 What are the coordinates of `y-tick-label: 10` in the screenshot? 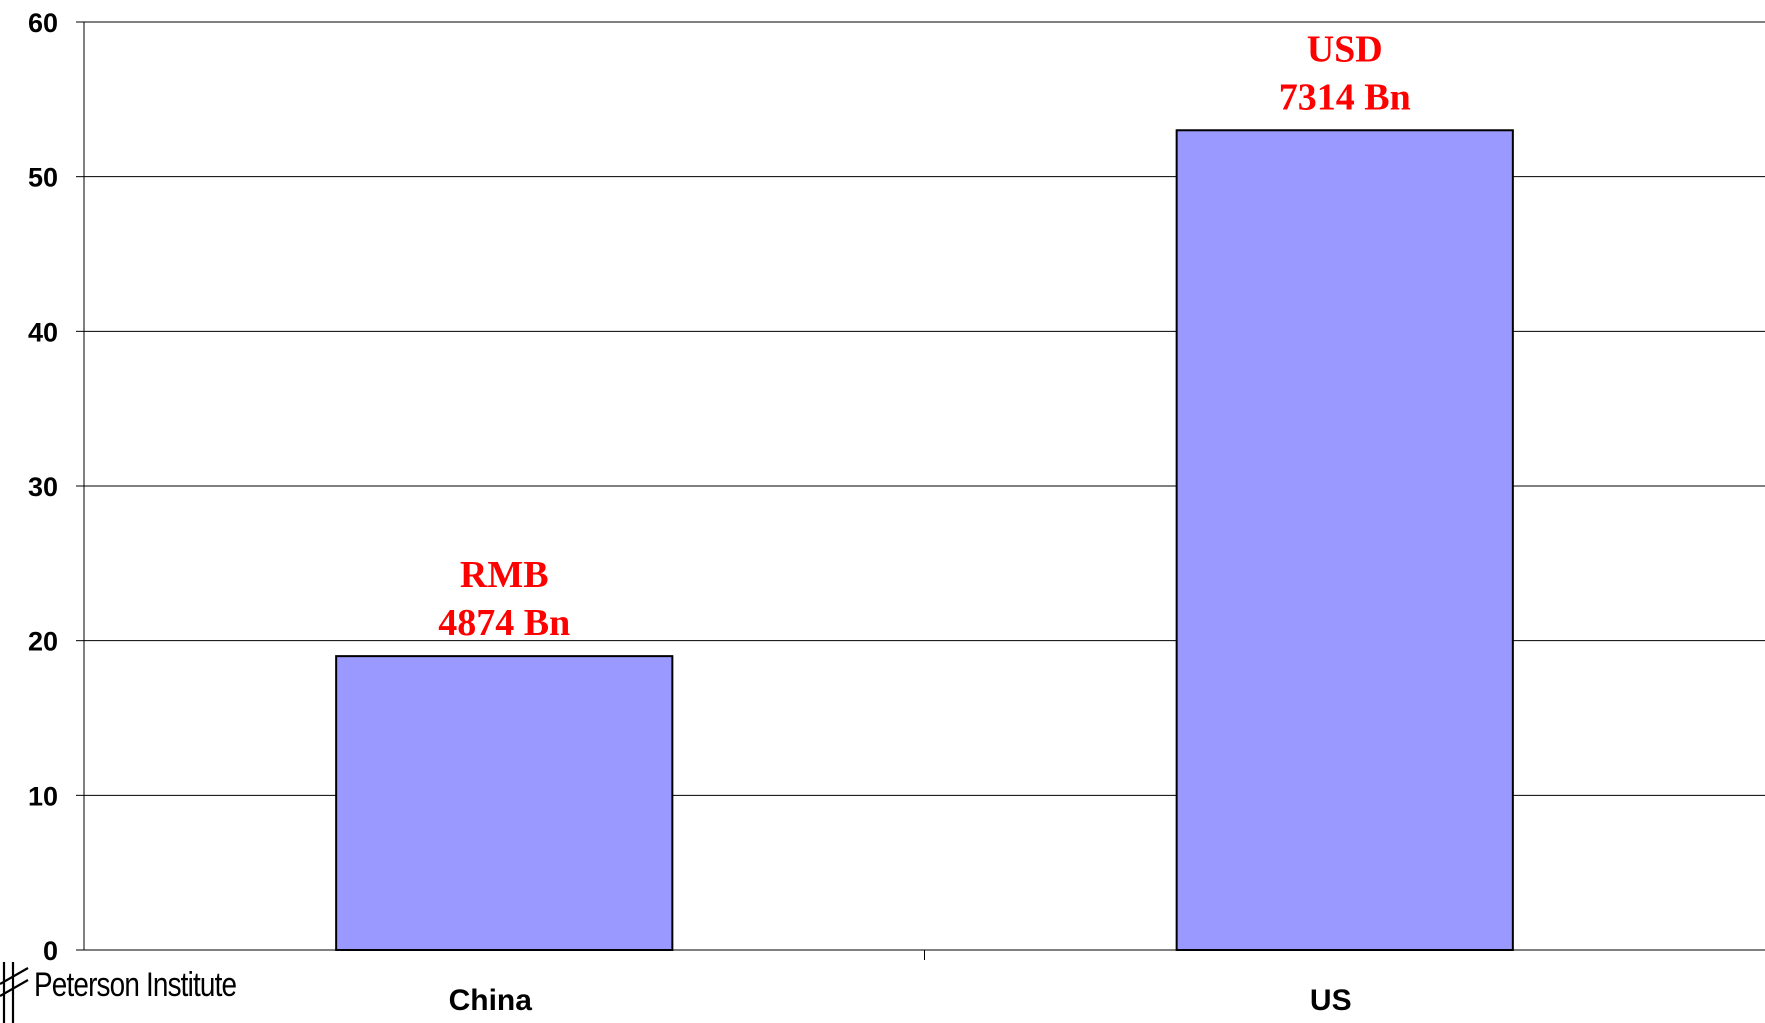 It's located at (43, 796).